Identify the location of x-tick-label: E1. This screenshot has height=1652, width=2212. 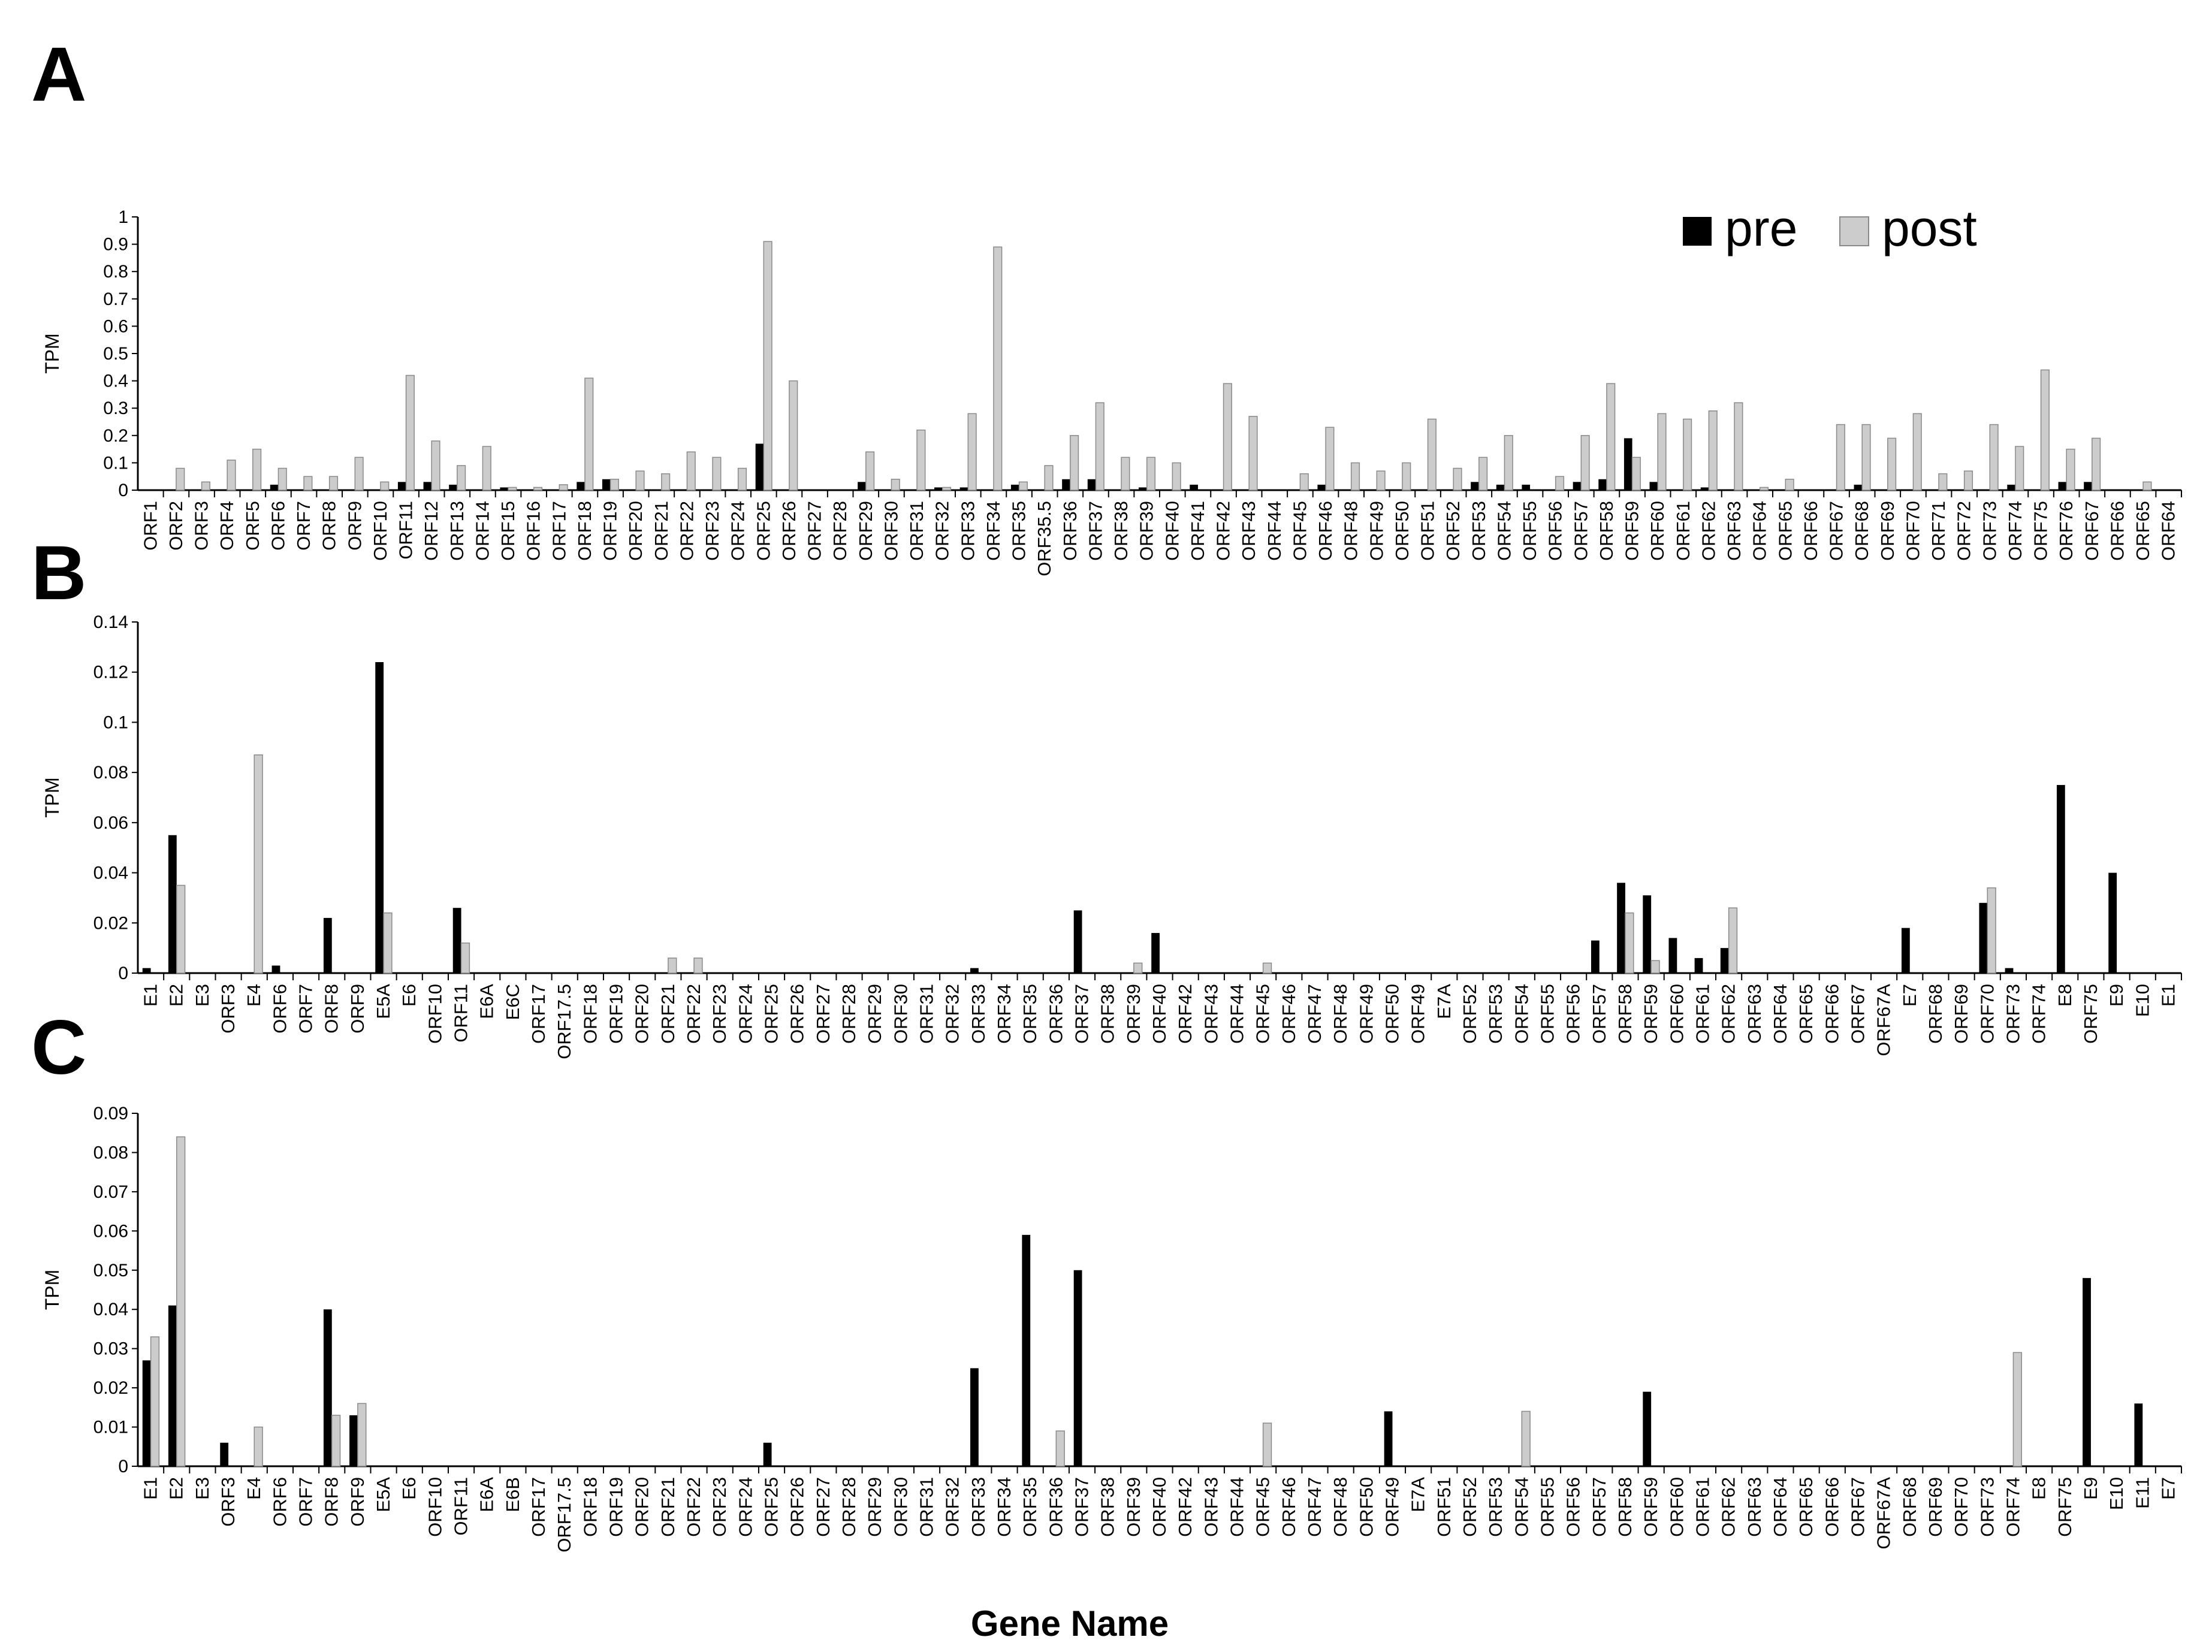
(150, 995).